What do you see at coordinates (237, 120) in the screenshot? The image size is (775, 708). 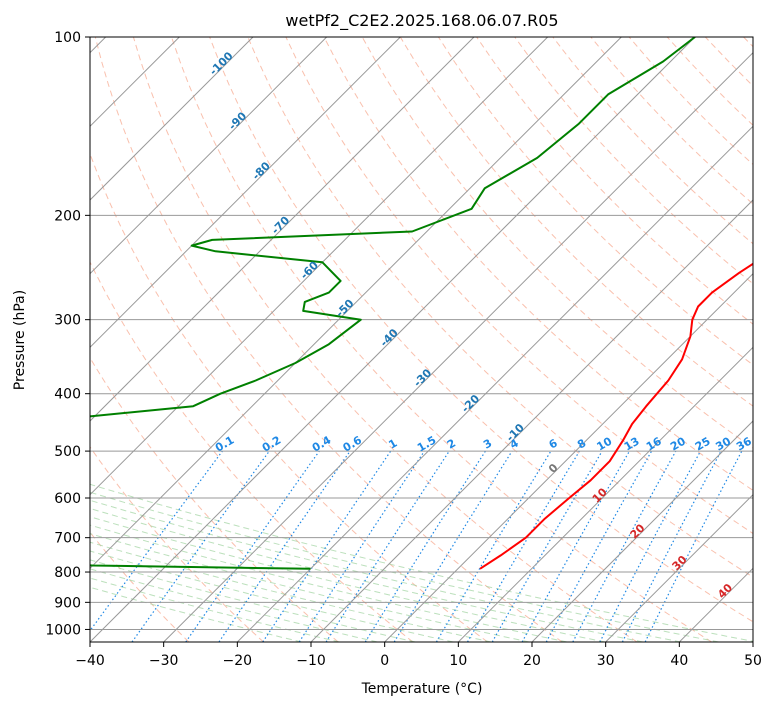 I see `dry-adiabat-label: -90` at bounding box center [237, 120].